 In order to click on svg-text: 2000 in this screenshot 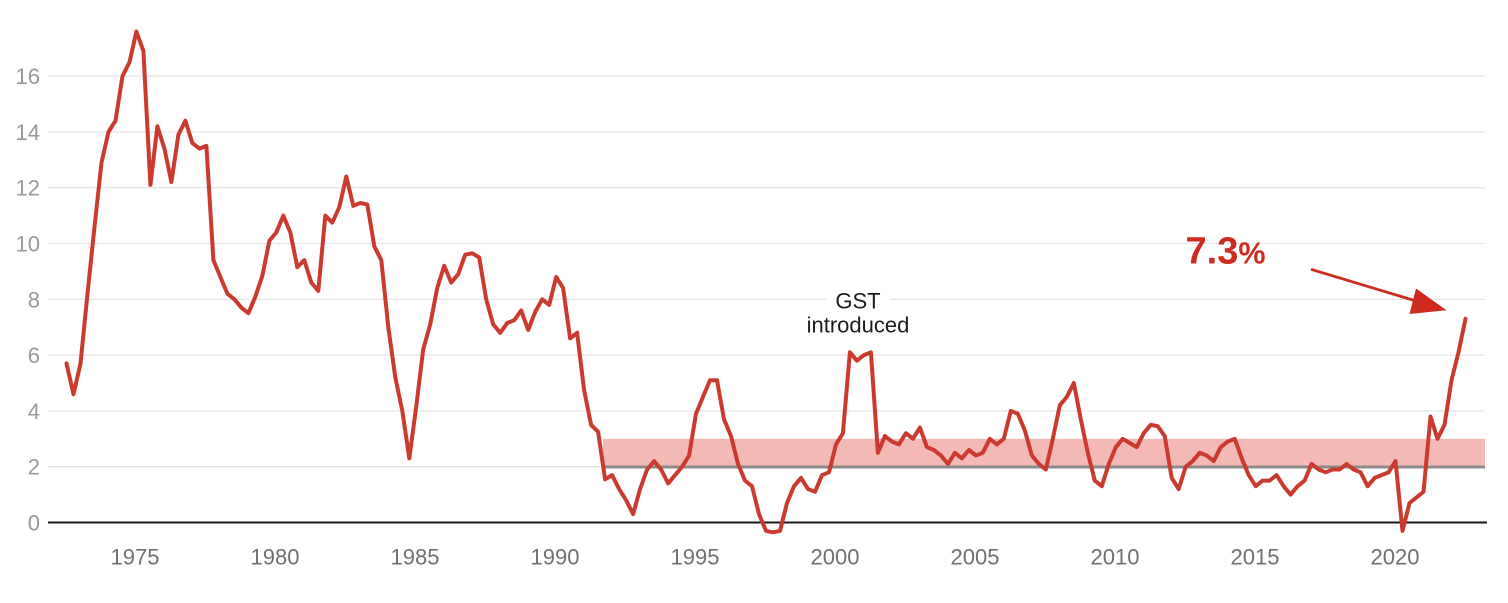, I will do `click(835, 557)`.